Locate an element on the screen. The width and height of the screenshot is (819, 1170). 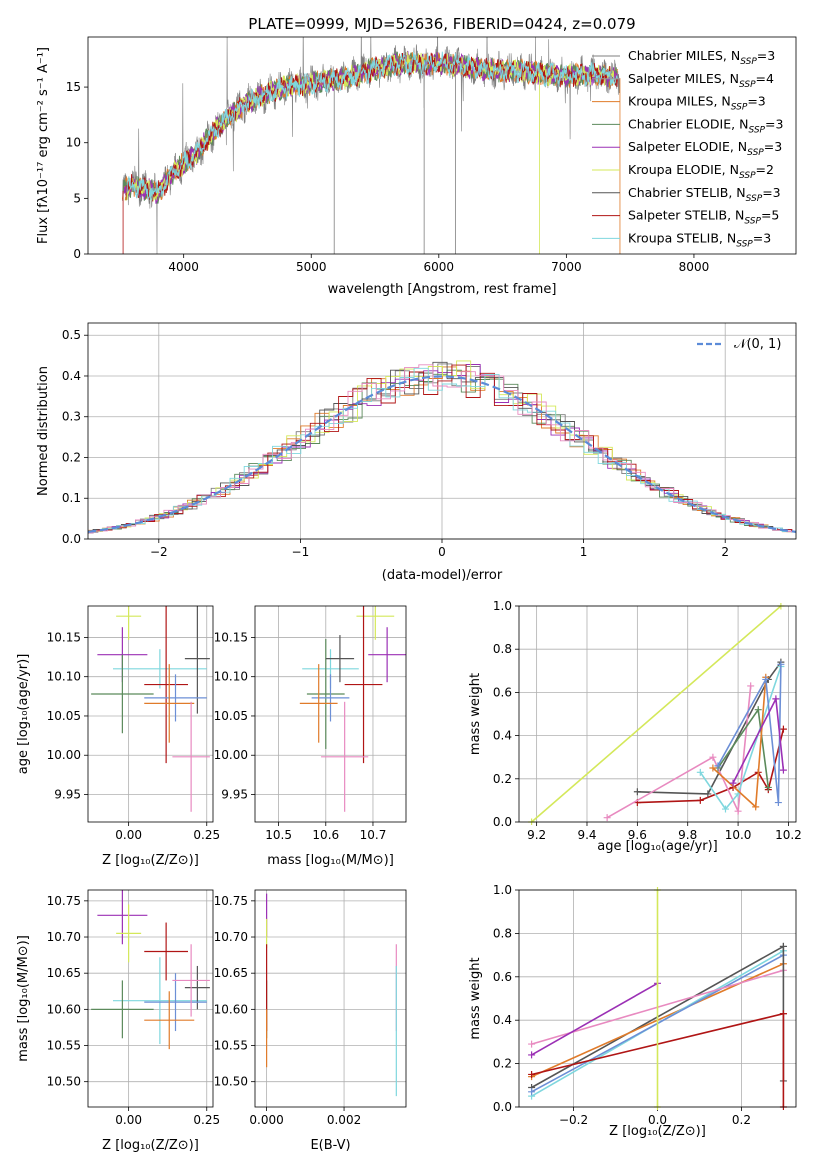
y-axis-label: Normed distribution is located at coordinates (43, 431).